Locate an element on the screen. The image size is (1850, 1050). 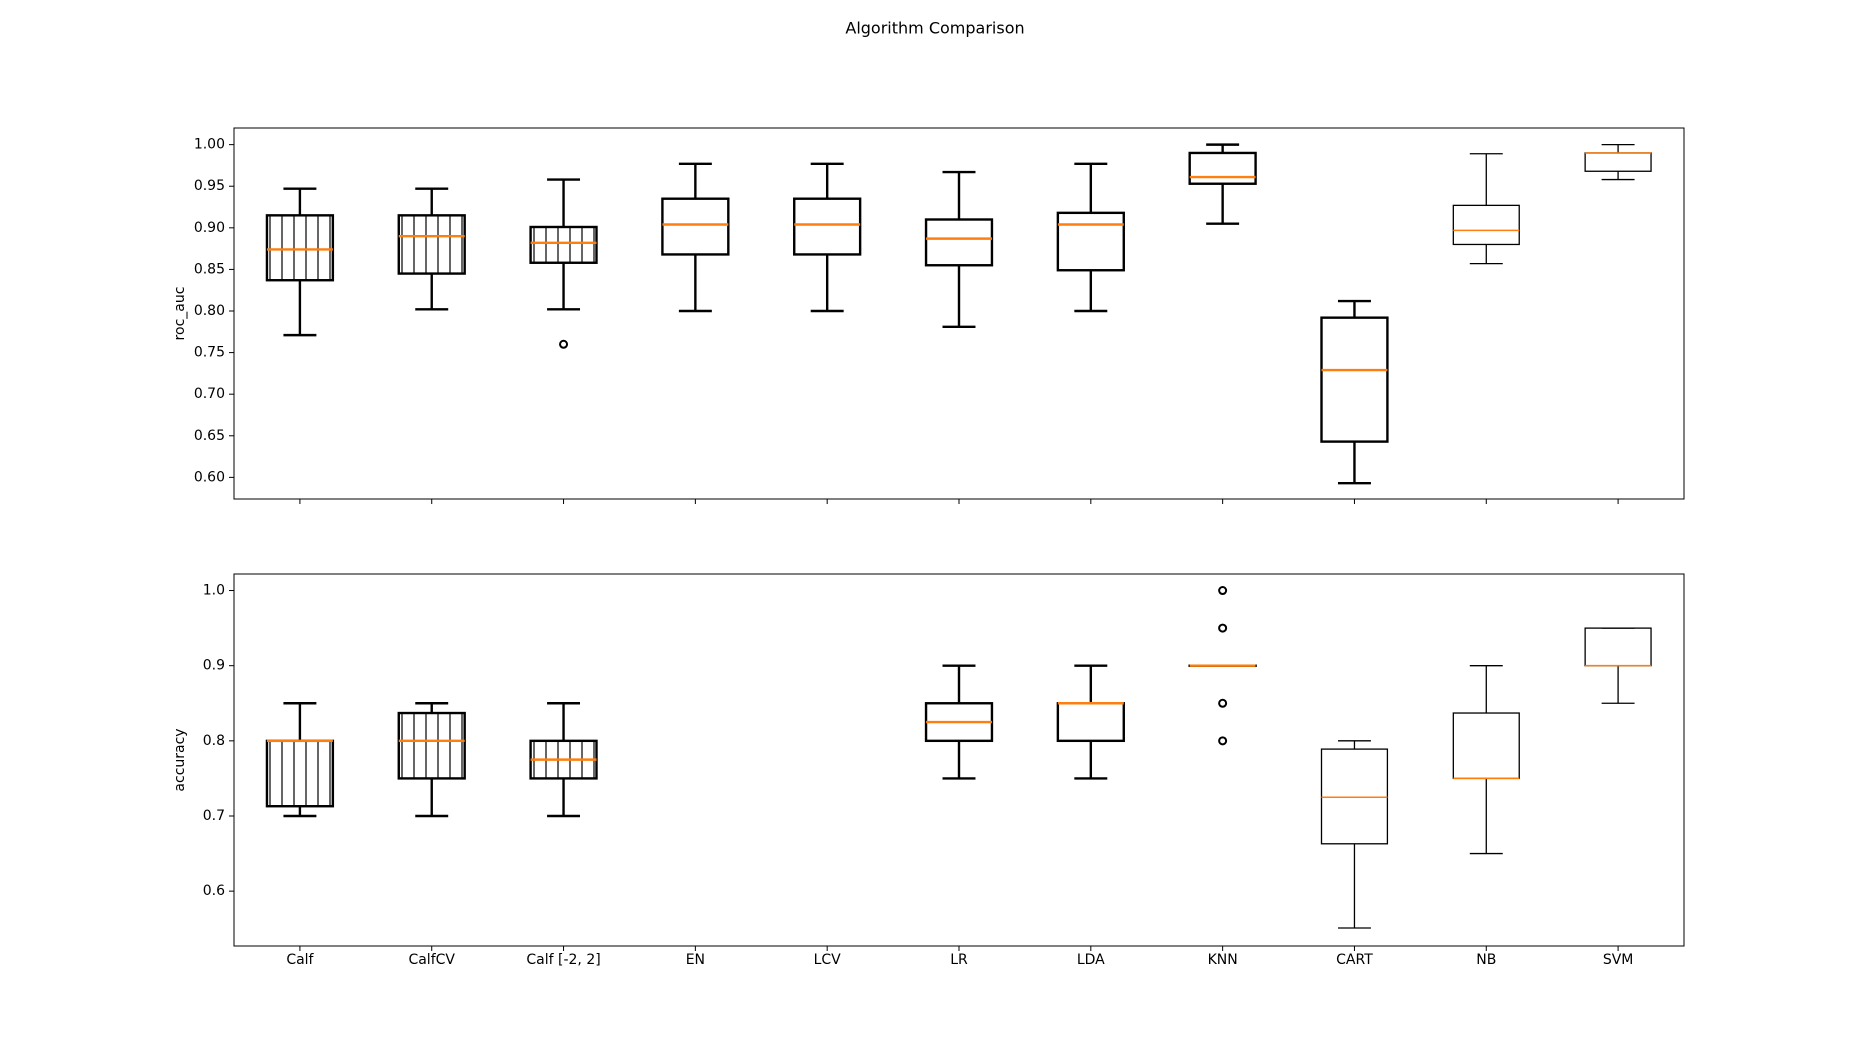
y-tick-label: 0.80 is located at coordinates (209, 311).